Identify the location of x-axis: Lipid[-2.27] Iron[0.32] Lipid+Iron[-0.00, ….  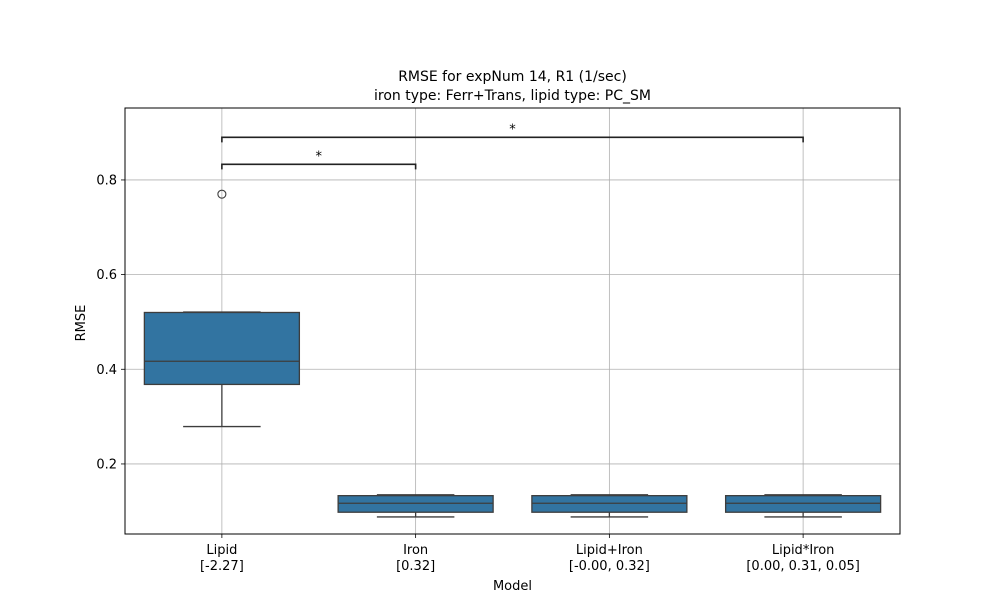
(530, 554).